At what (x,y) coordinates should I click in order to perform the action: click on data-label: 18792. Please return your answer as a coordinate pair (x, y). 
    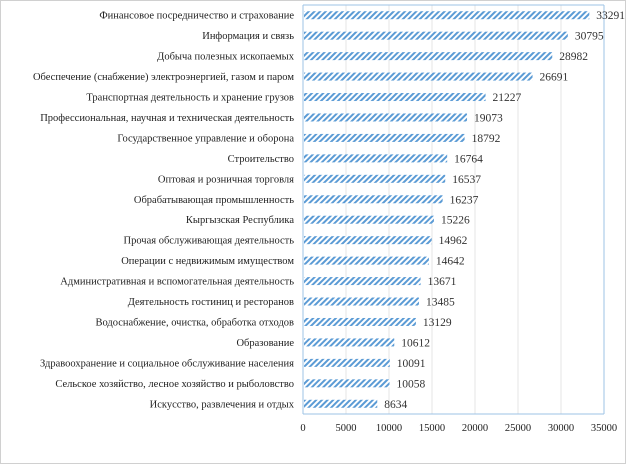
    Looking at the image, I should click on (486, 139).